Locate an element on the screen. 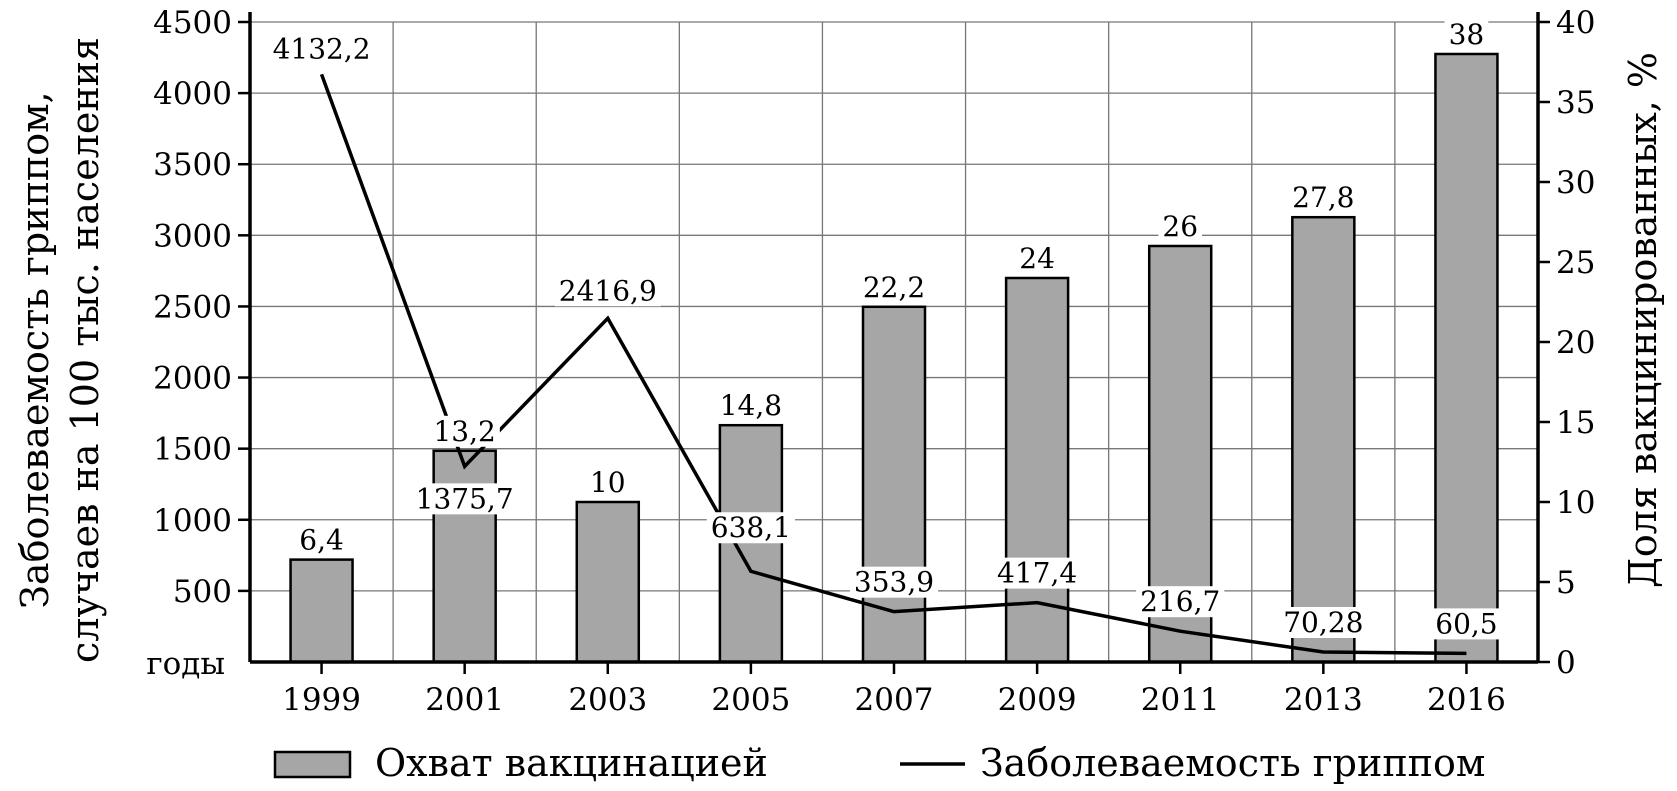  left-axis-title-line2: случаев на 100 тыс. населения is located at coordinates (85, 350).